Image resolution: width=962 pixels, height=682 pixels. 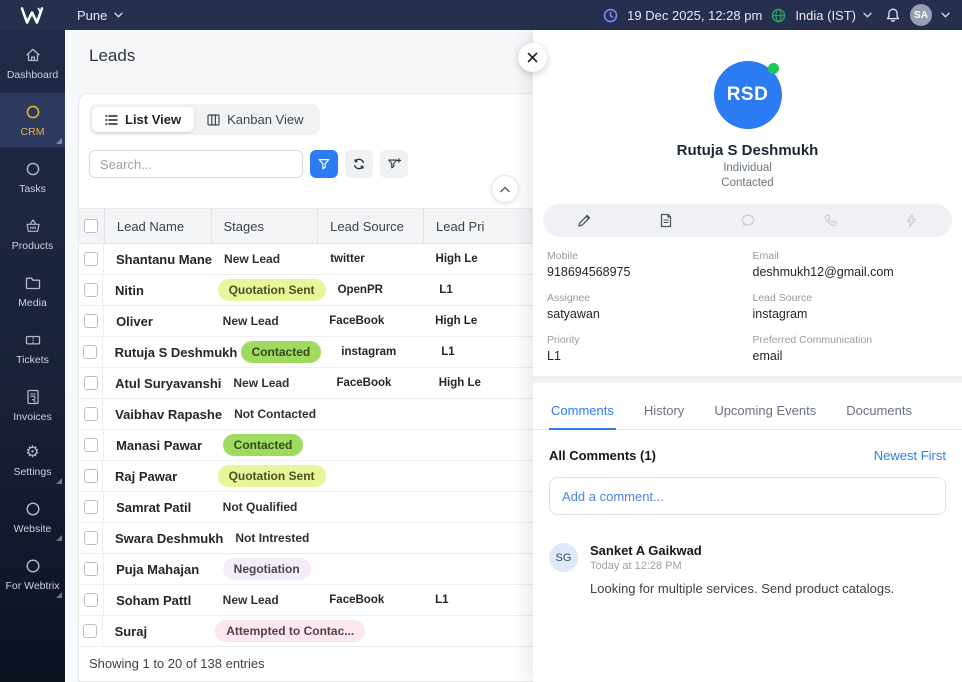 What do you see at coordinates (32, 586) in the screenshot?
I see `sidebar-item-label: For Webtrix` at bounding box center [32, 586].